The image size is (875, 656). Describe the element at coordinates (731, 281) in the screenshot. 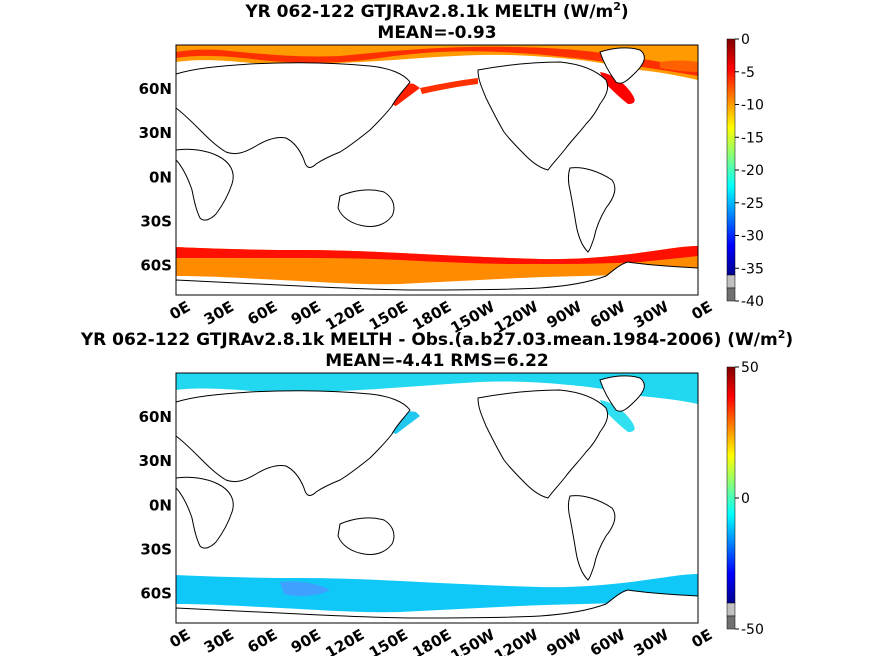

I see `colorbar-top-under-light` at that location.